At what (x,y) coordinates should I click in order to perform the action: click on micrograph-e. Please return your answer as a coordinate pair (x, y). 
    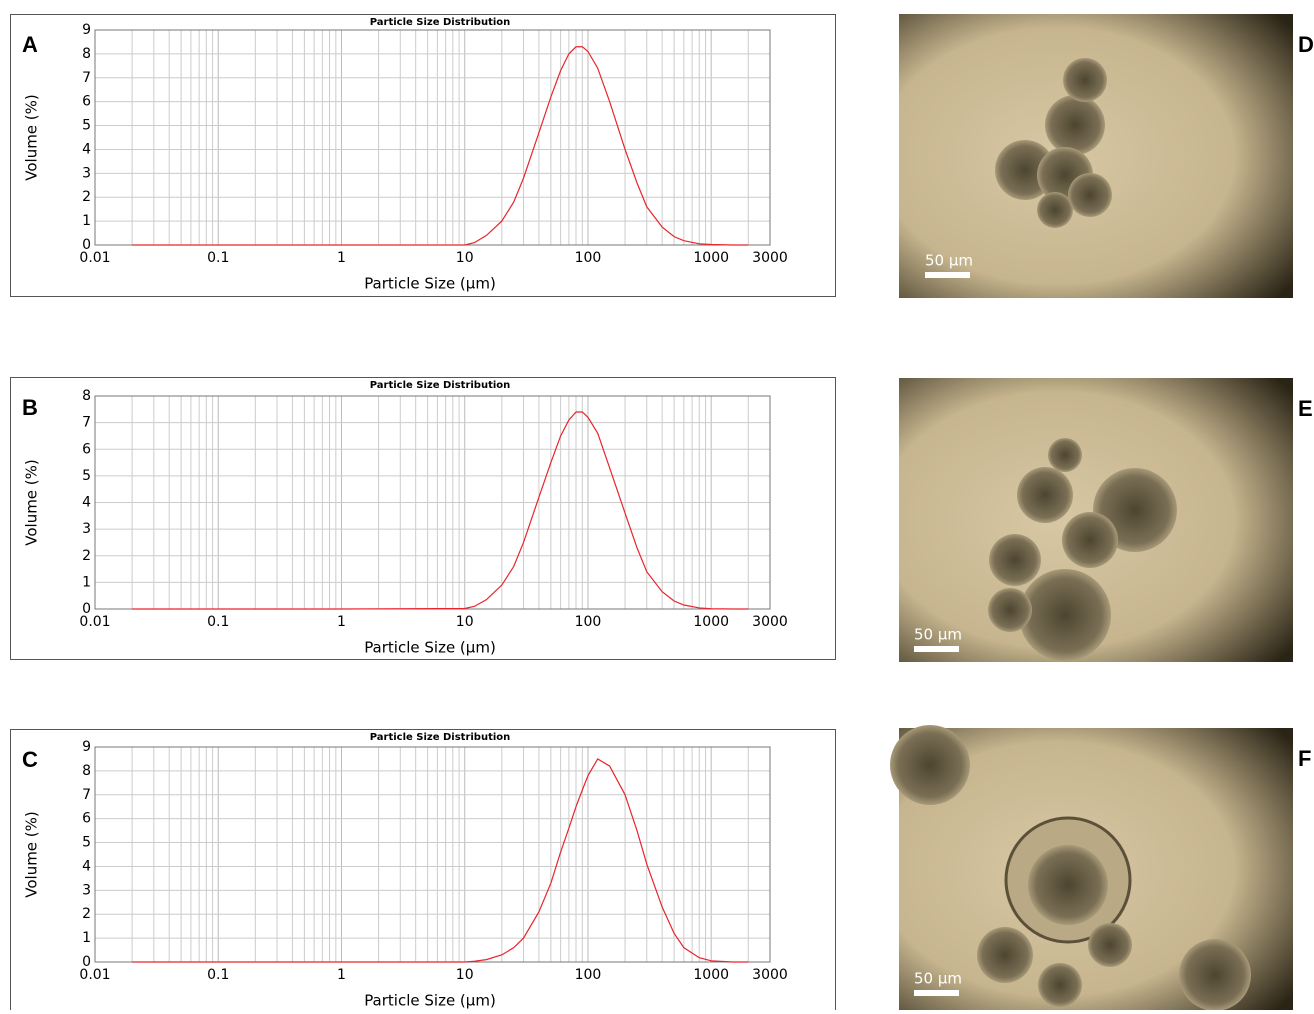
    Looking at the image, I should click on (1096, 520).